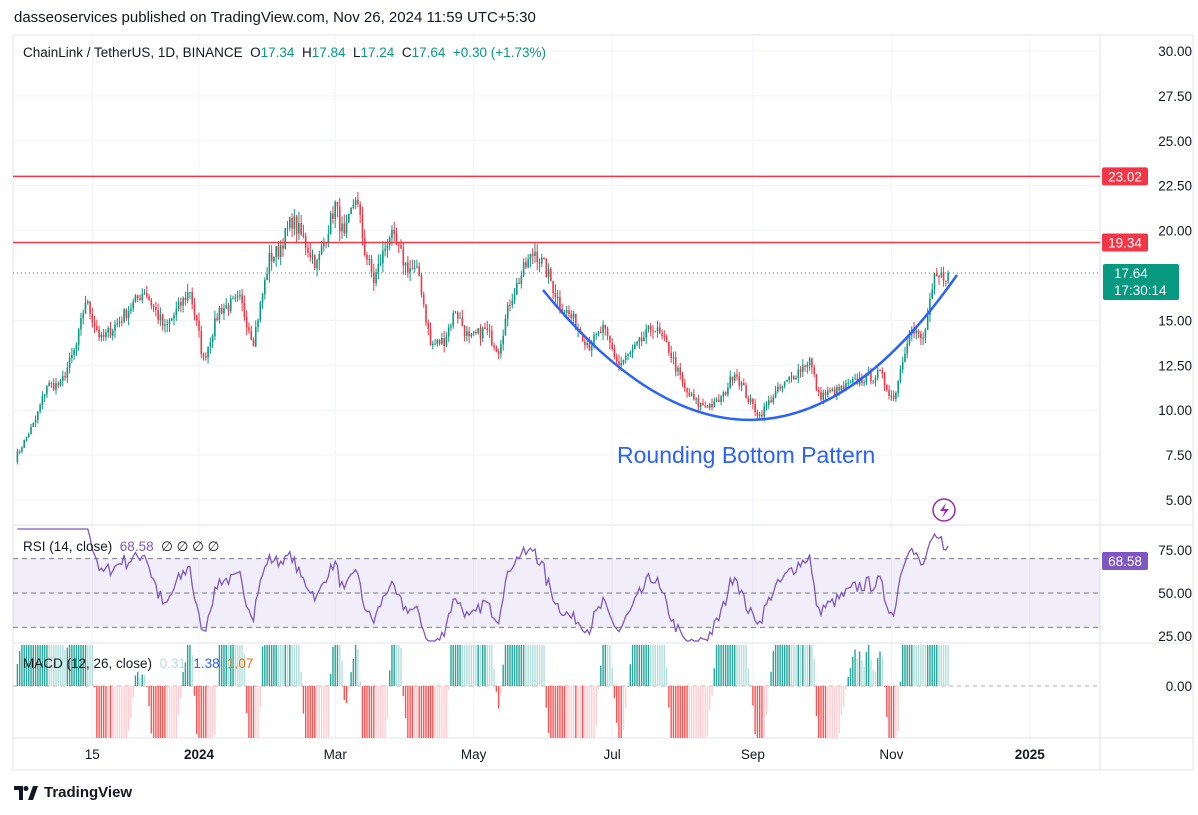 Image resolution: width=1198 pixels, height=815 pixels. Describe the element at coordinates (138, 663) in the screenshot. I see `macd-legend: MACD (12, 26, close) 0.31 1.38 1.07` at that location.